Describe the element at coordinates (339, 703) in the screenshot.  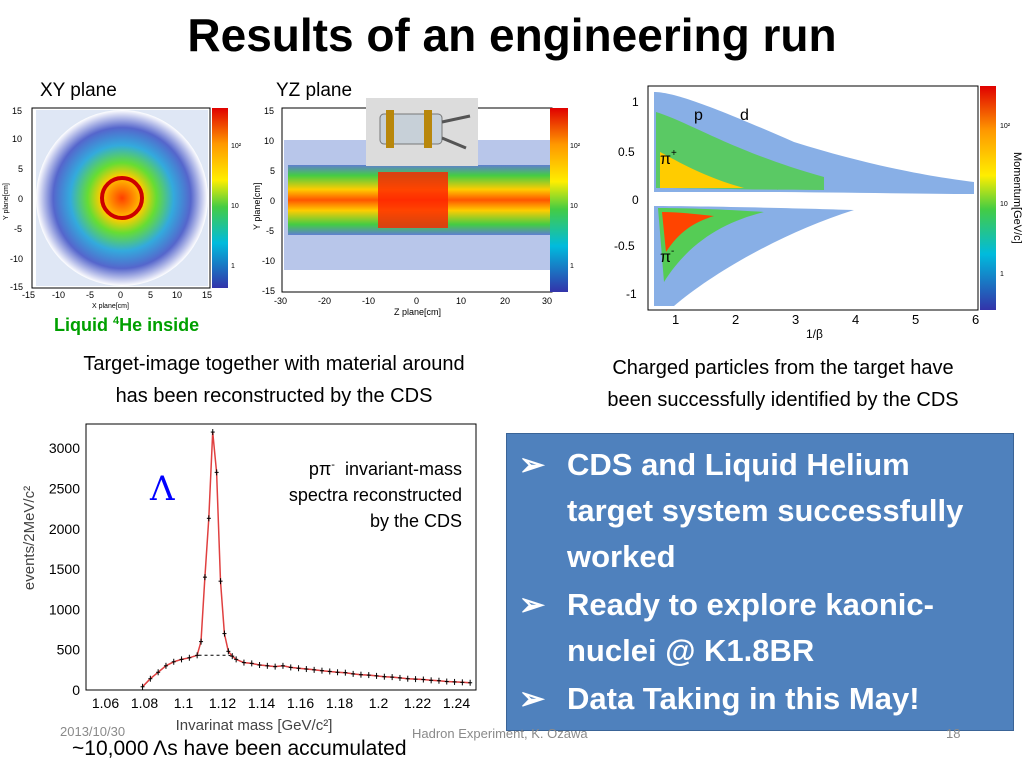
I see `mass-xtick: 1.18` at that location.